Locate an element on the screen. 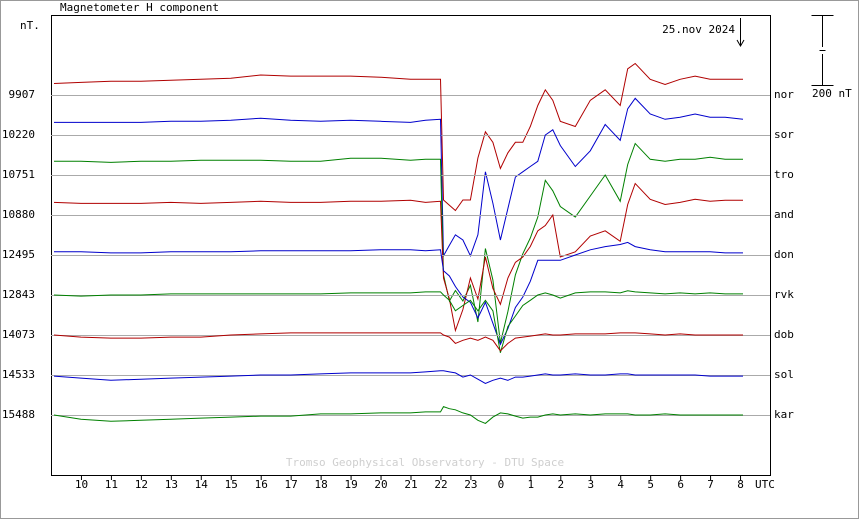 Image resolution: width=860 pixels, height=520 pixels. chart-title: Magnetometer H component is located at coordinates (139, 7).